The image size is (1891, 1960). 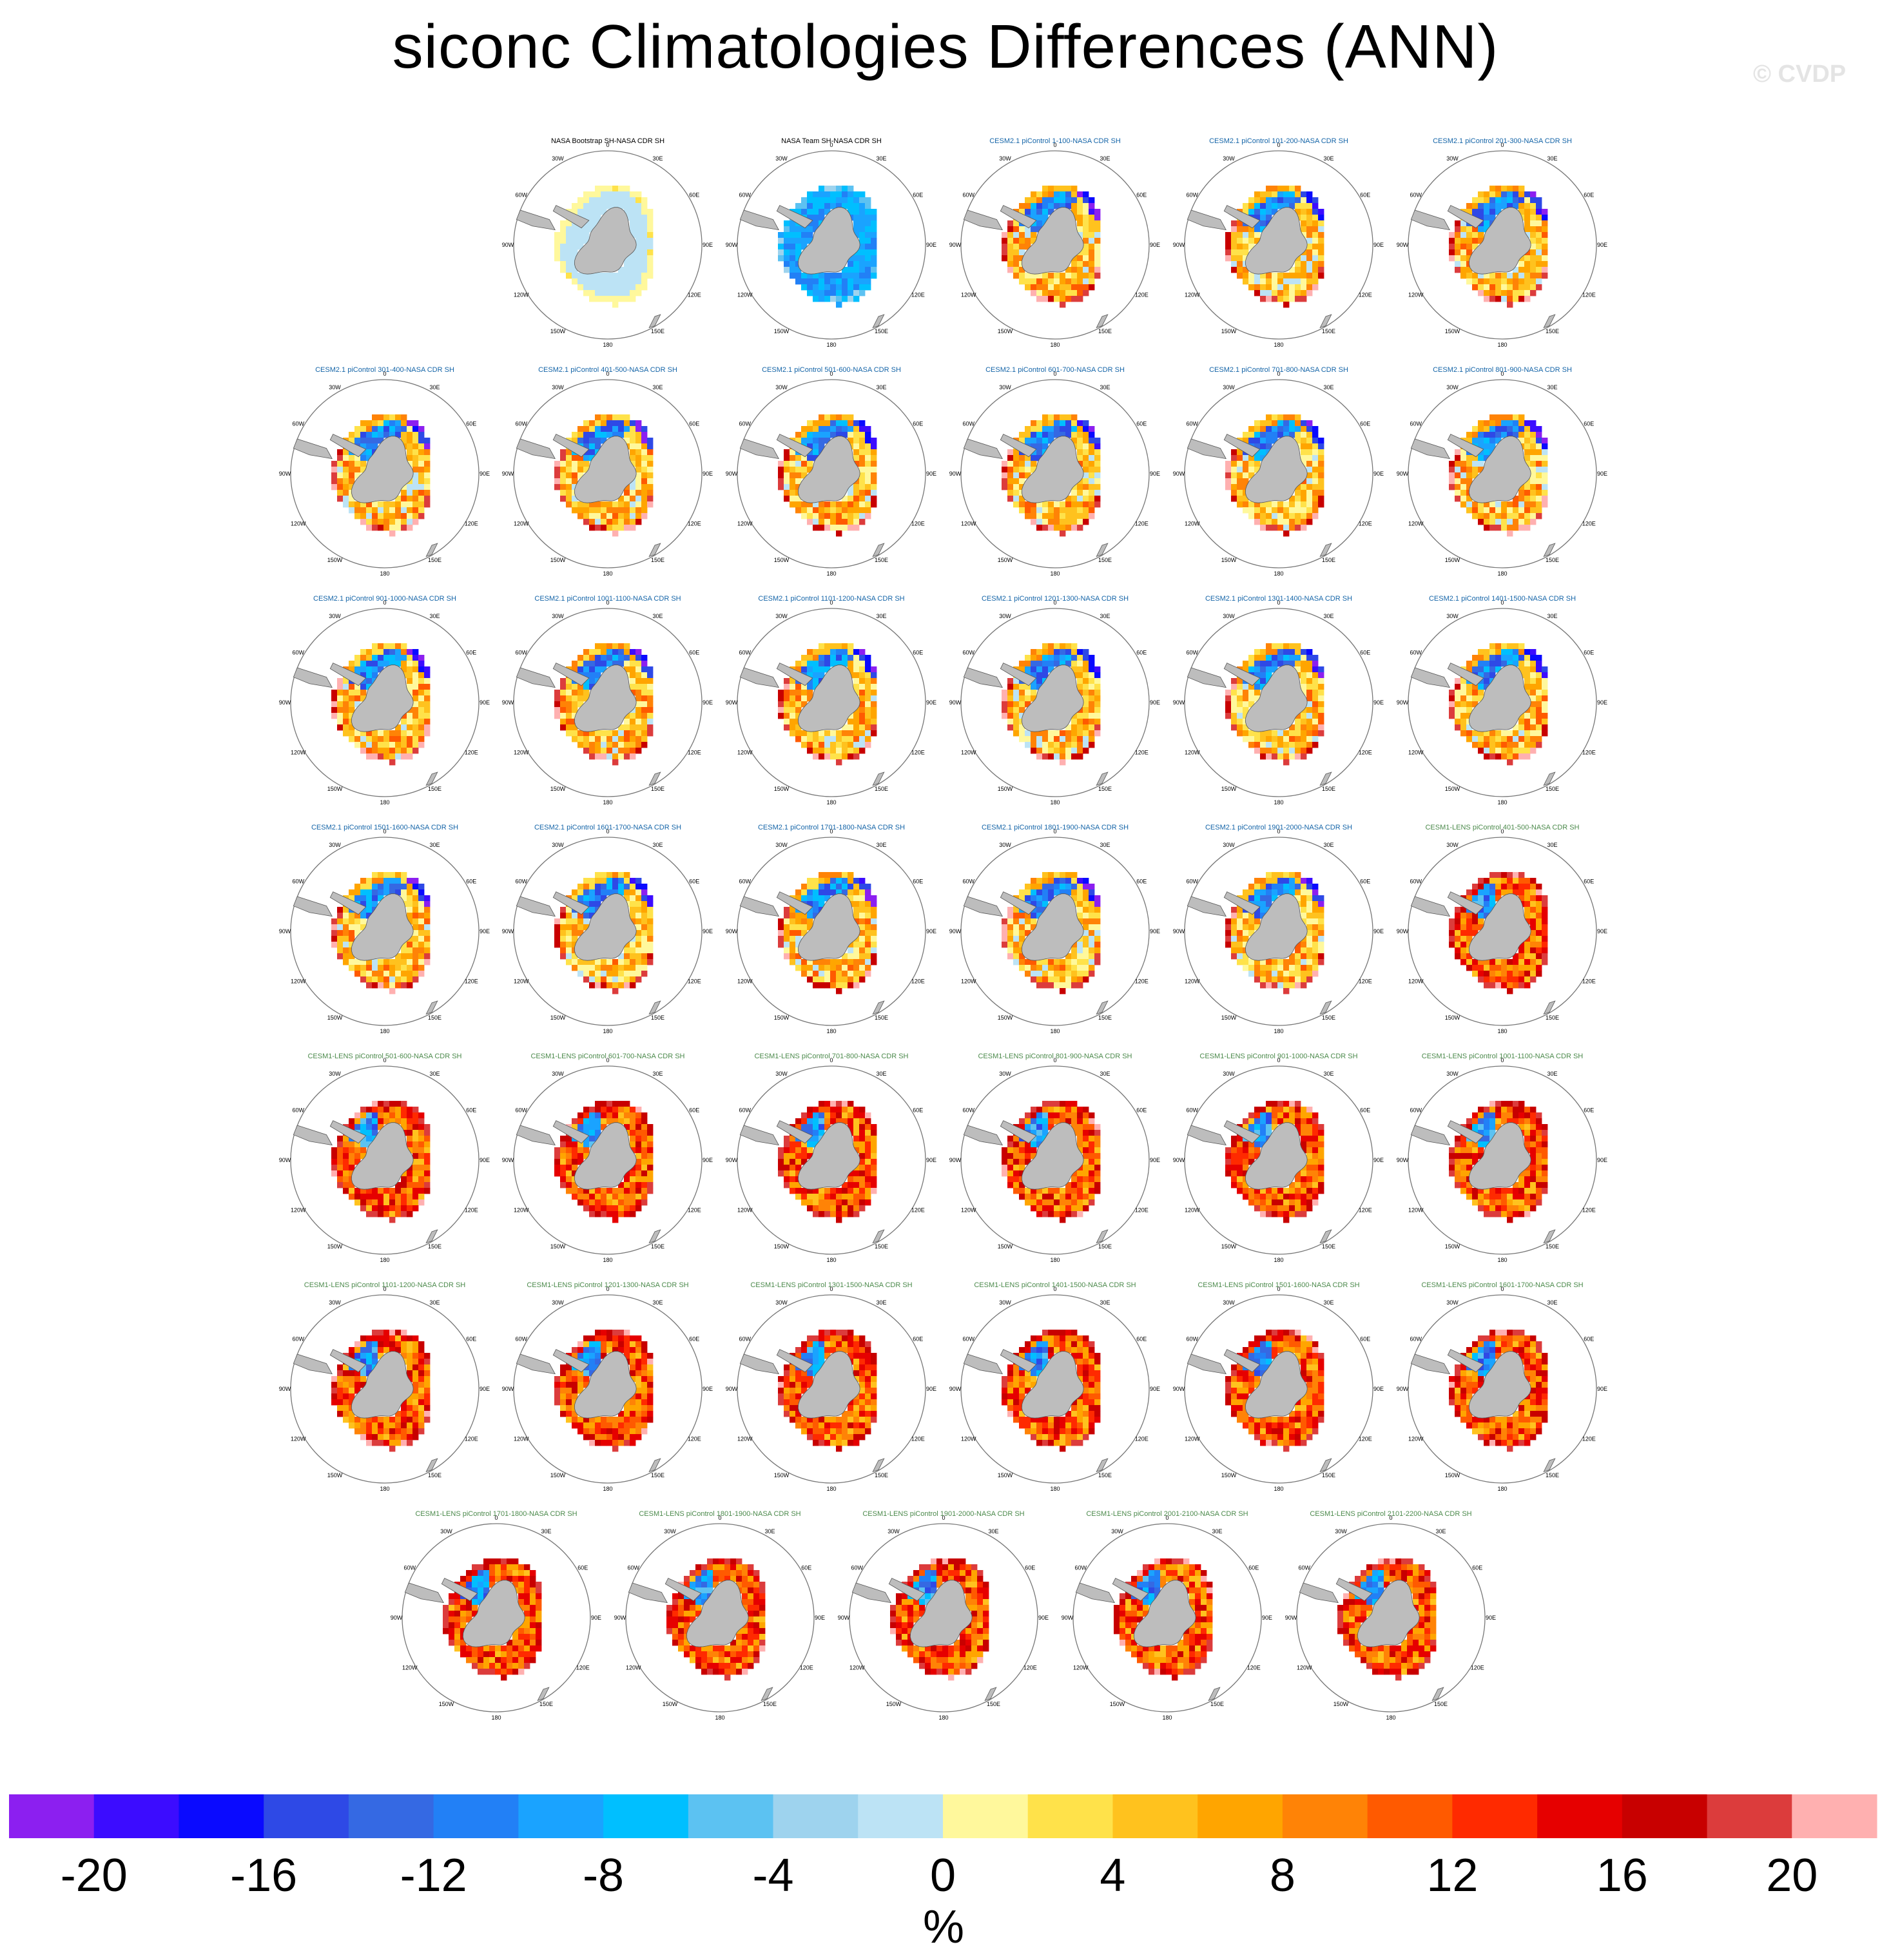 I want to click on antarctica-land, so click(x=605, y=699).